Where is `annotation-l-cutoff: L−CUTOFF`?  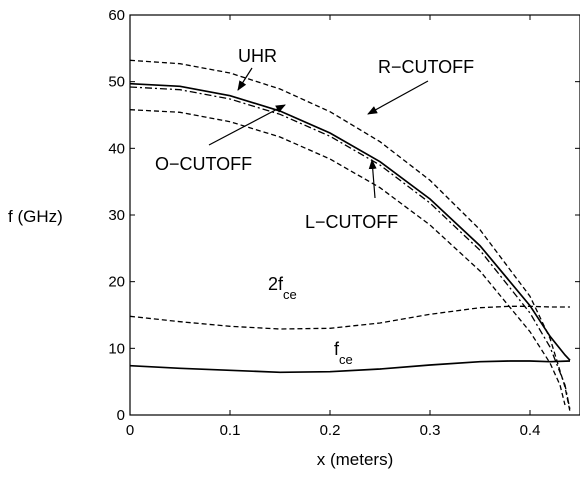
annotation-l-cutoff: L−CUTOFF is located at coordinates (351, 222).